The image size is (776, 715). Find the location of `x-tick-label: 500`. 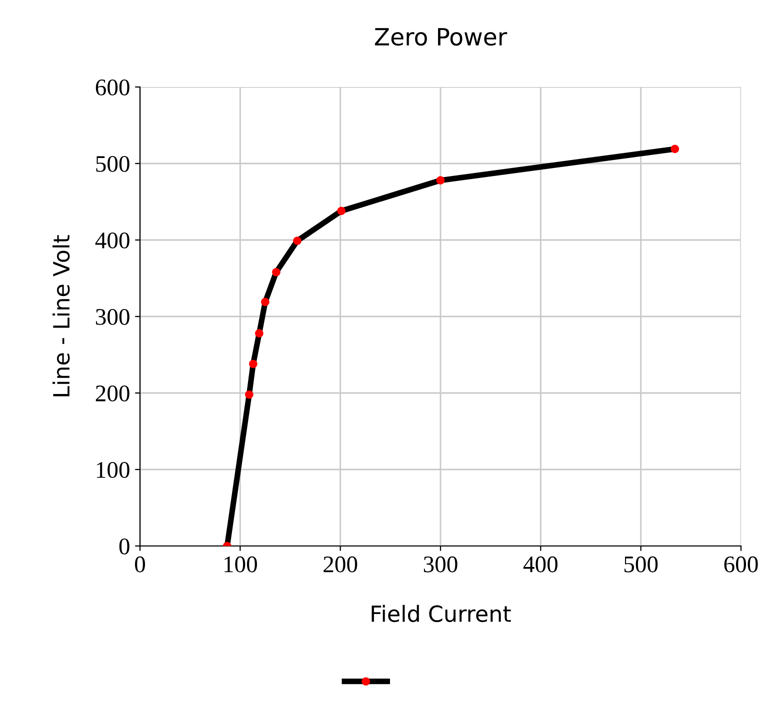

x-tick-label: 500 is located at coordinates (641, 564).